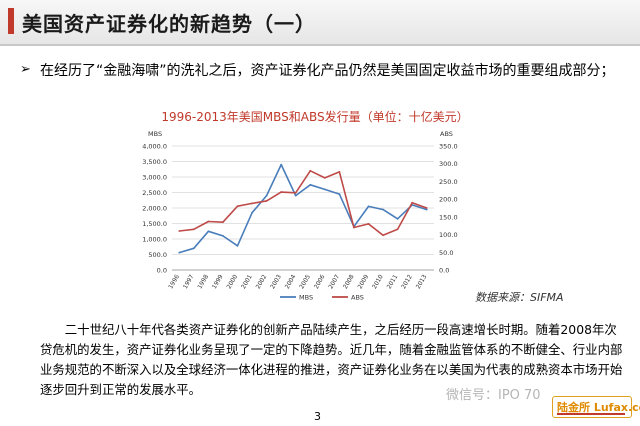 The image size is (640, 426). Describe the element at coordinates (154, 209) in the screenshot. I see `y-tick-left: 2,000.0` at that location.